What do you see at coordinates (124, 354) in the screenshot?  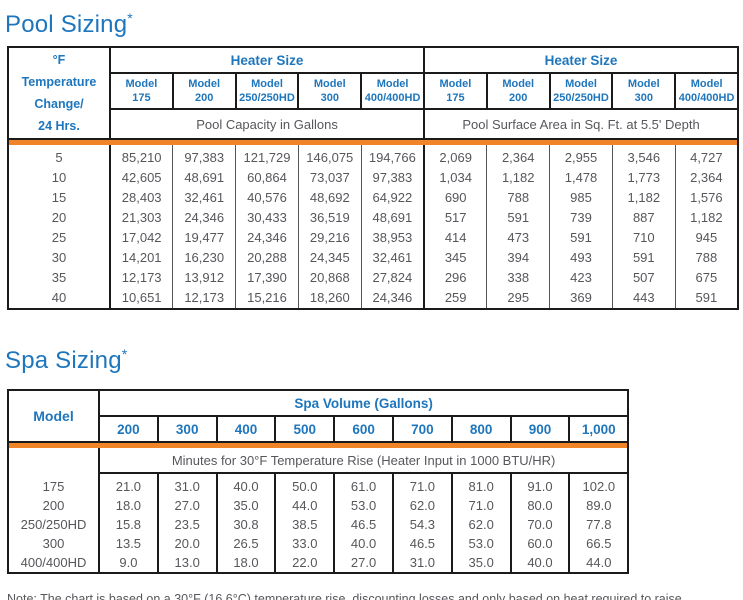 I see `spa-title-asterisk: *` at bounding box center [124, 354].